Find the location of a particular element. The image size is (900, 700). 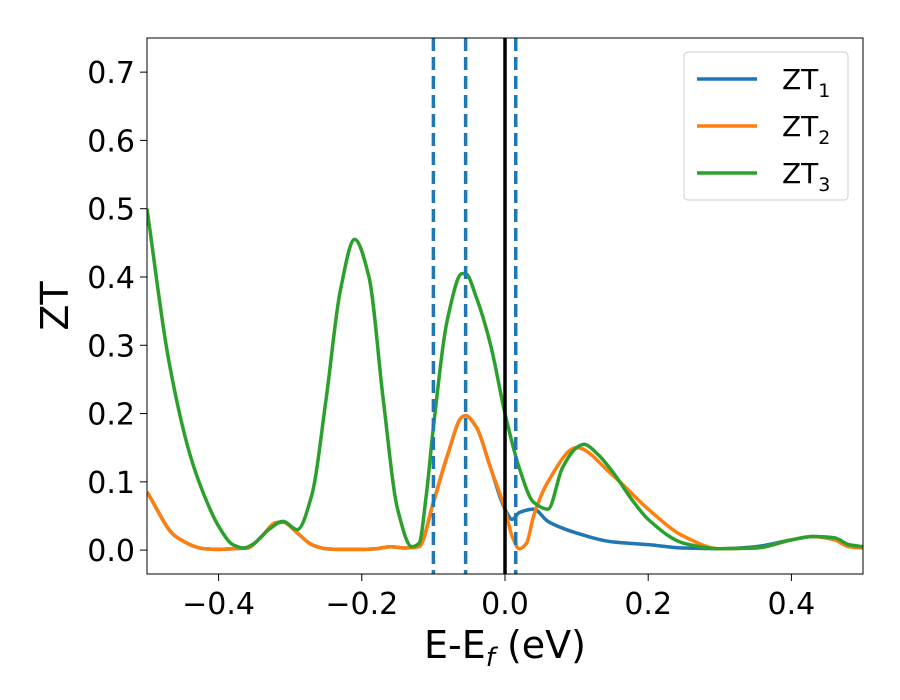

x-tick-label: −0.2 is located at coordinates (361, 604).